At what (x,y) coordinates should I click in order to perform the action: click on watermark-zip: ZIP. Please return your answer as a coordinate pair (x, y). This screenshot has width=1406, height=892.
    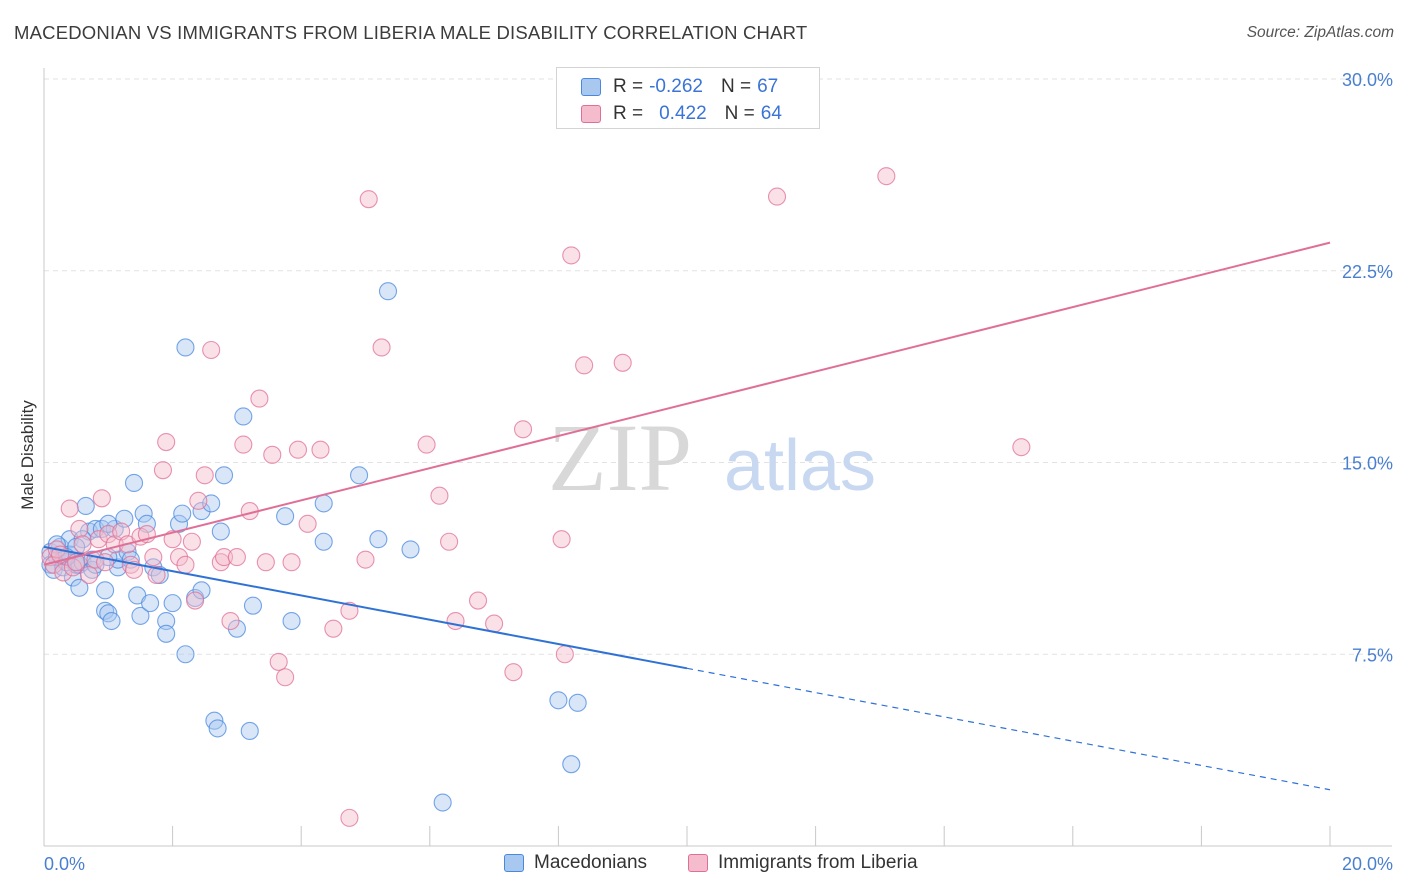
    Looking at the image, I should click on (620, 457).